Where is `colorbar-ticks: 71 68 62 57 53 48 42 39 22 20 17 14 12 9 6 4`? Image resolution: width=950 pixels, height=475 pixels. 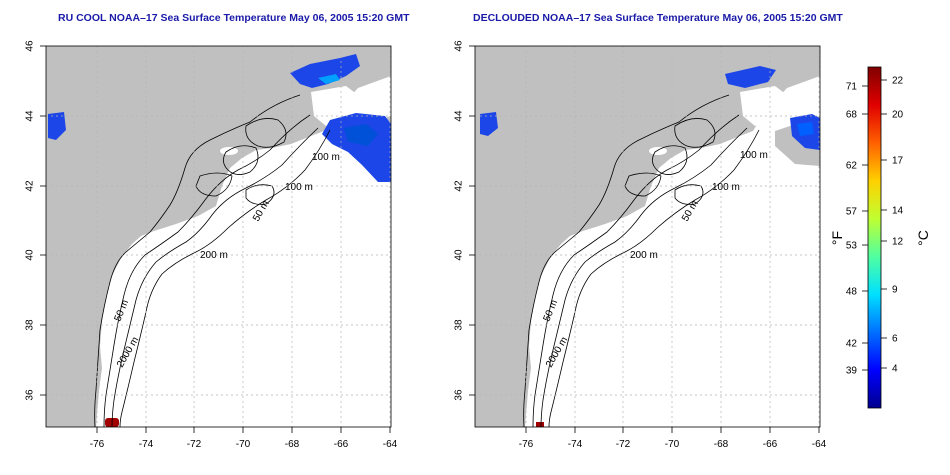 colorbar-ticks: 71 68 62 57 53 48 42 39 22 20 17 14 12 9 6 4 is located at coordinates (875, 226).